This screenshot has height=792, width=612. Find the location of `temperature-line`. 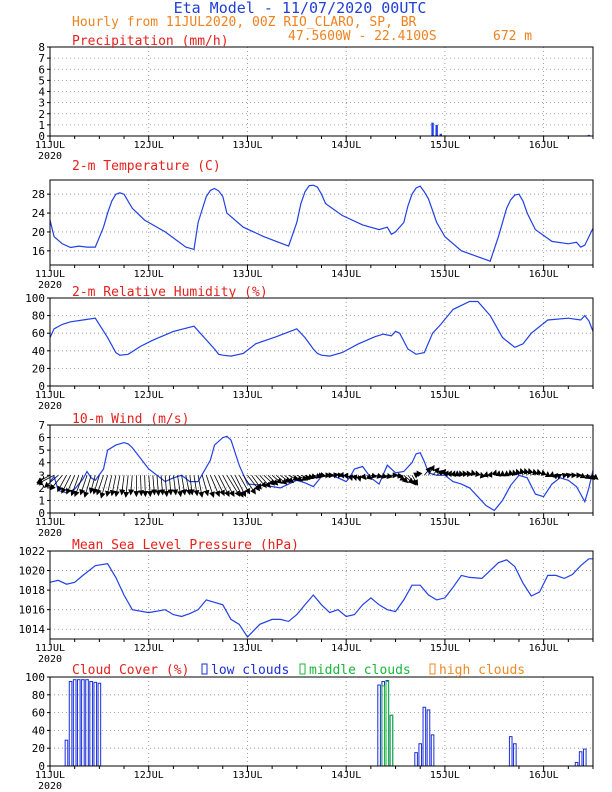

temperature-line is located at coordinates (321, 223).